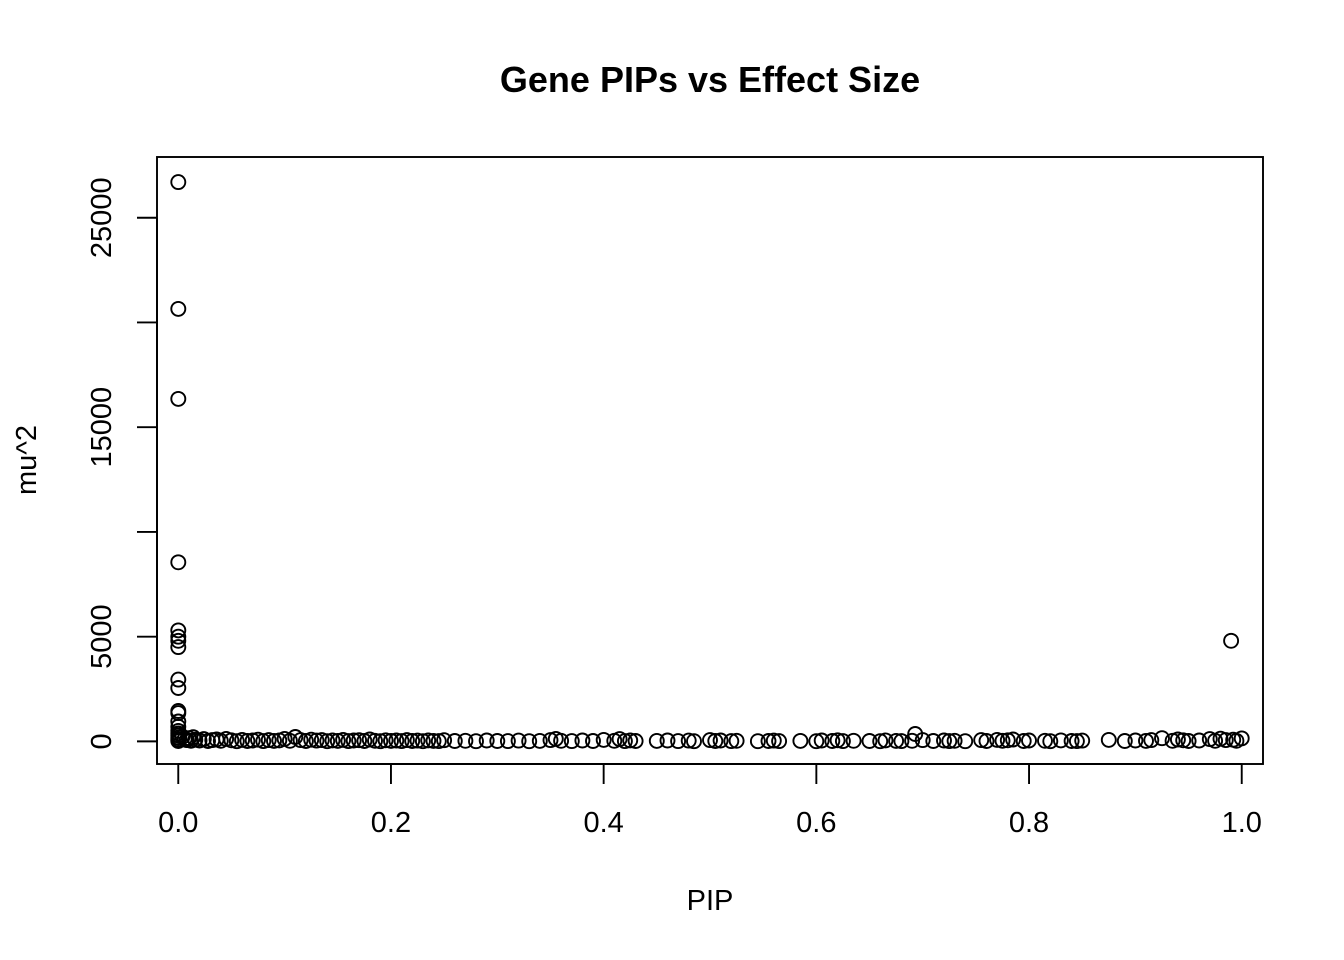  I want to click on chart-title: Gene PIPs vs Effect Size, so click(710, 79).